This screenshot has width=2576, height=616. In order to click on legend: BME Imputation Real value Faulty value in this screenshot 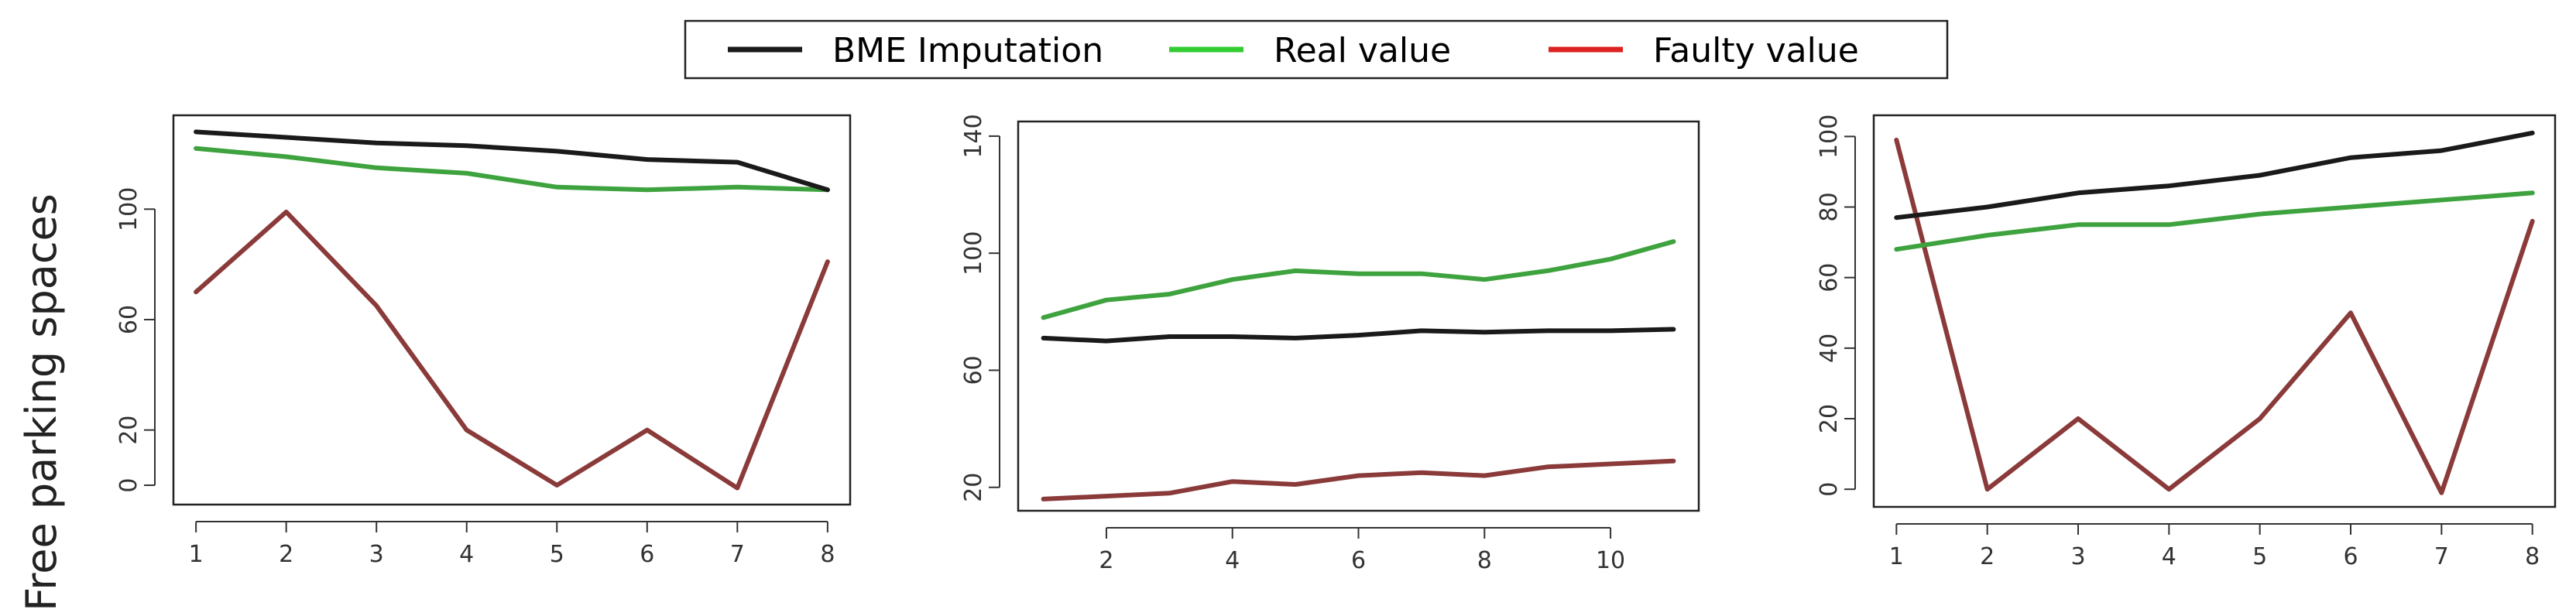, I will do `click(1316, 49)`.